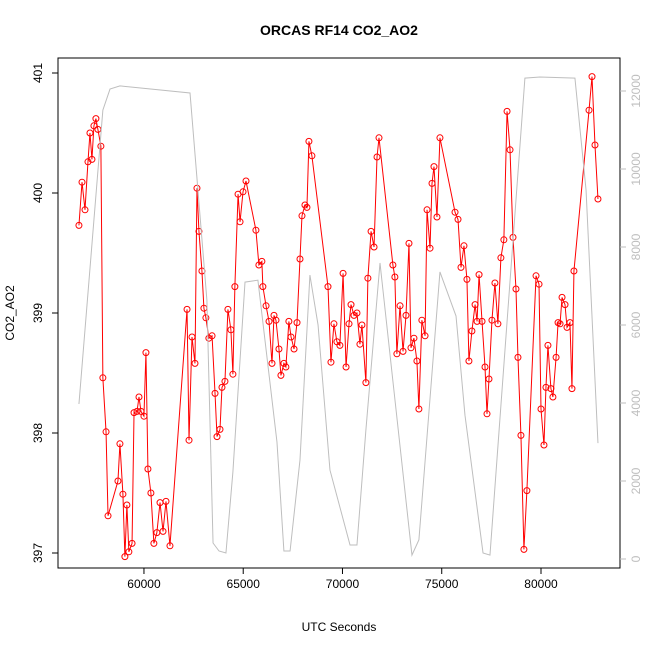 This screenshot has height=650, width=650. What do you see at coordinates (636, 91) in the screenshot?
I see `y2-tick-label: 12000` at bounding box center [636, 91].